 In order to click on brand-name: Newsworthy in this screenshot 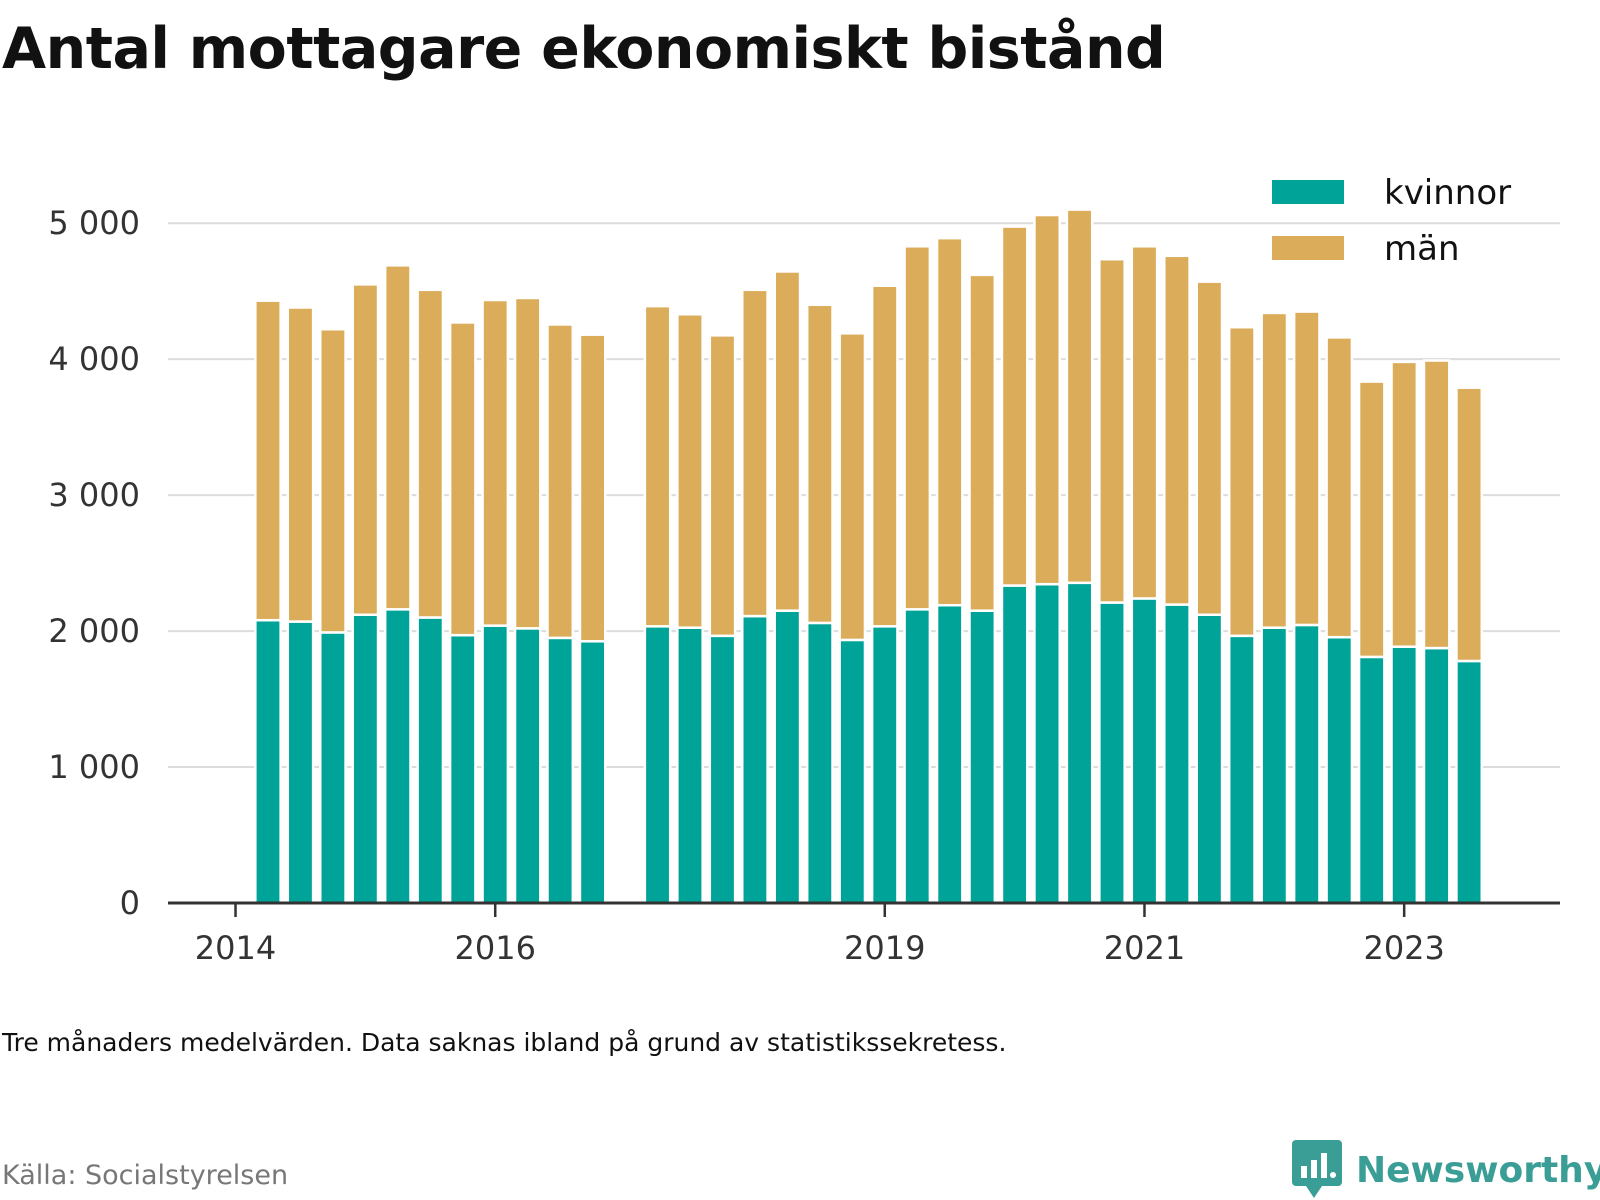, I will do `click(1478, 1170)`.